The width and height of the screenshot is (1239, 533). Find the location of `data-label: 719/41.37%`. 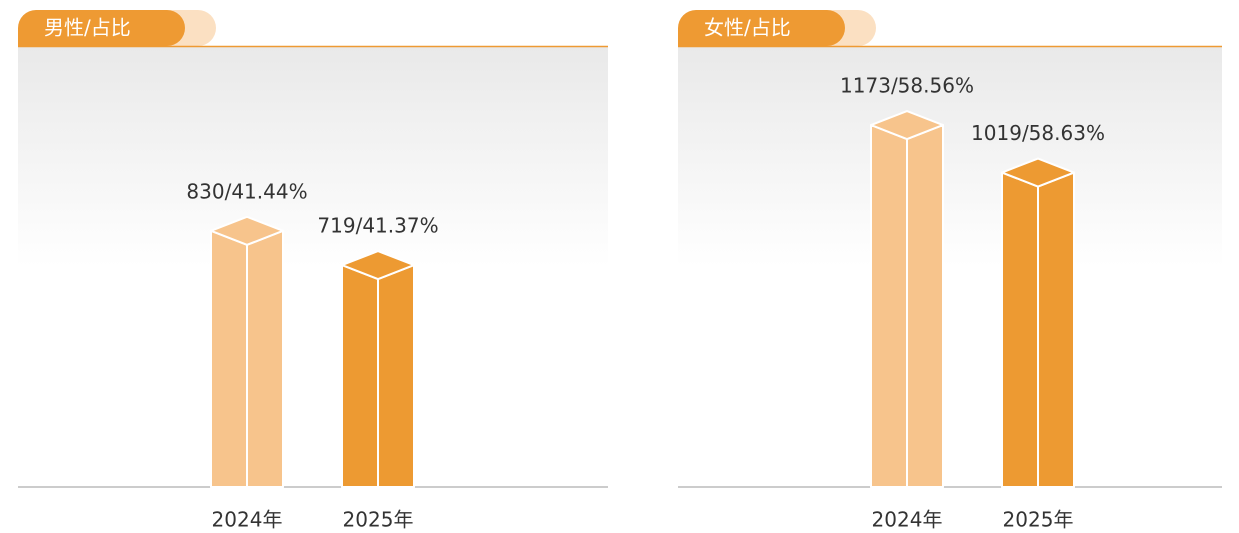

data-label: 719/41.37% is located at coordinates (377, 226).